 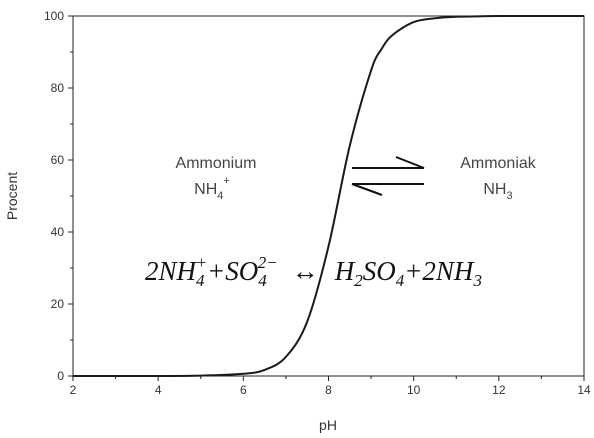 What do you see at coordinates (58, 304) in the screenshot?
I see `y-tick-label-20: 20` at bounding box center [58, 304].